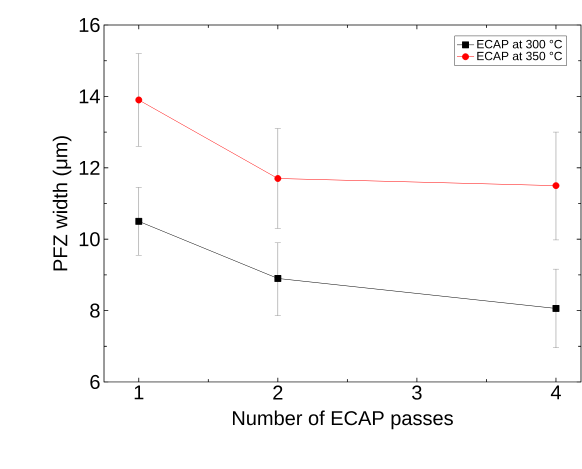 This screenshot has height=469, width=582. Describe the element at coordinates (90, 167) in the screenshot. I see `y-tick-label: 12` at that location.